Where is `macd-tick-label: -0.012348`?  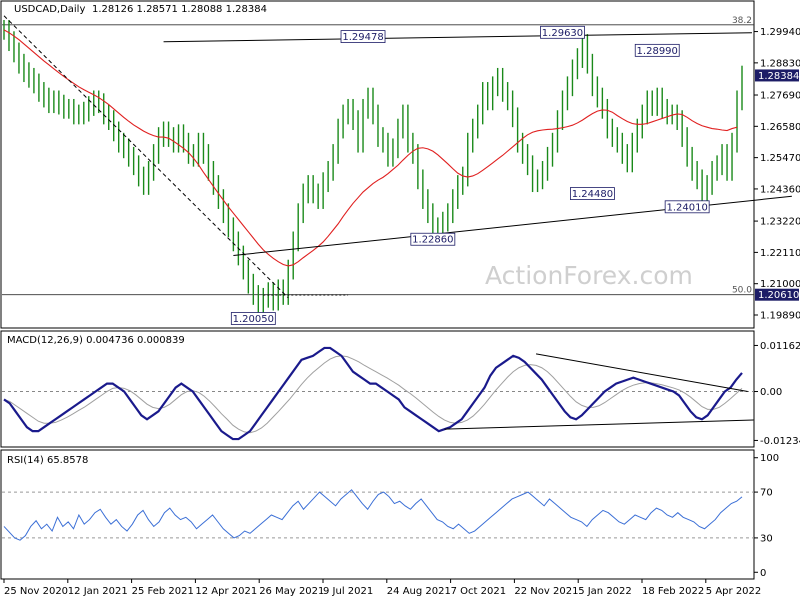
macd-tick-label: -0.012348 is located at coordinates (780, 441).